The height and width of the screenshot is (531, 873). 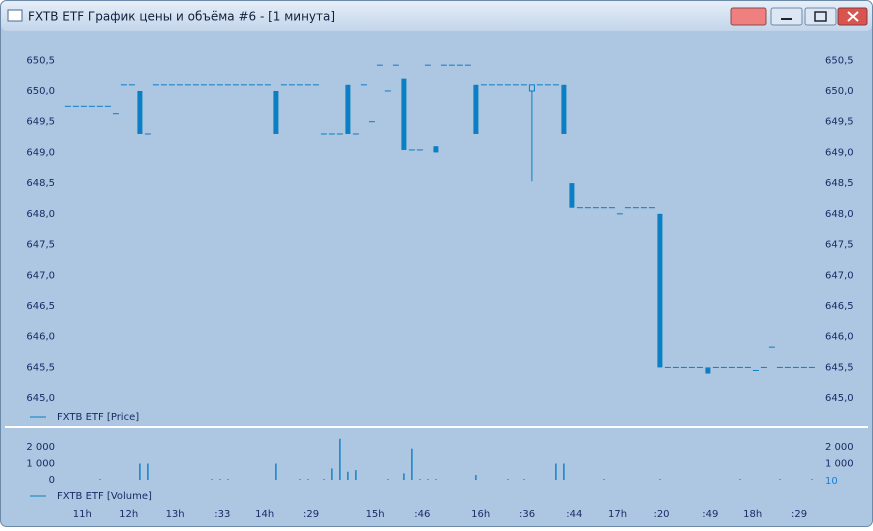 What do you see at coordinates (264, 514) in the screenshot?
I see `x-tick-label: 14h` at bounding box center [264, 514].